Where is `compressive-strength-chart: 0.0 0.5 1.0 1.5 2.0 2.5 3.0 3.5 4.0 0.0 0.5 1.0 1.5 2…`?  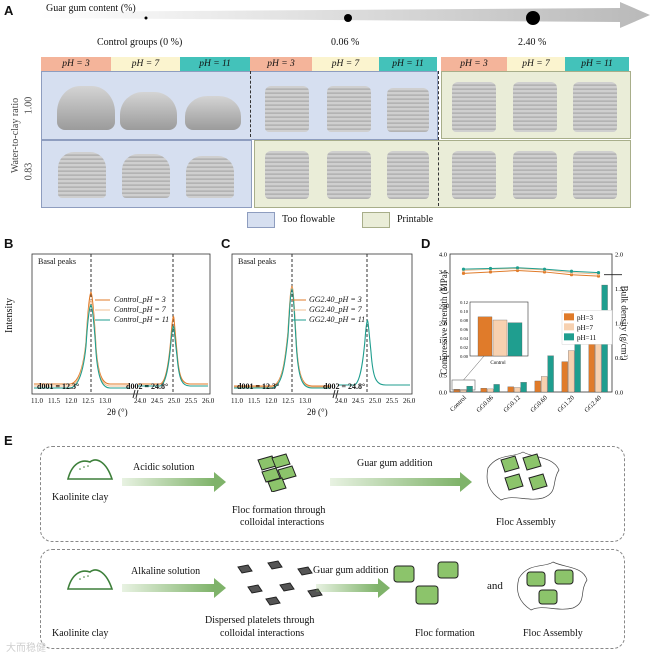
compressive-strength-chart: 0.0 0.5 1.0 1.5 2.0 2.5 3.0 3.5 4.0 0.0 0.5 1.0 1.5 2… is located at coordinates (531, 333).